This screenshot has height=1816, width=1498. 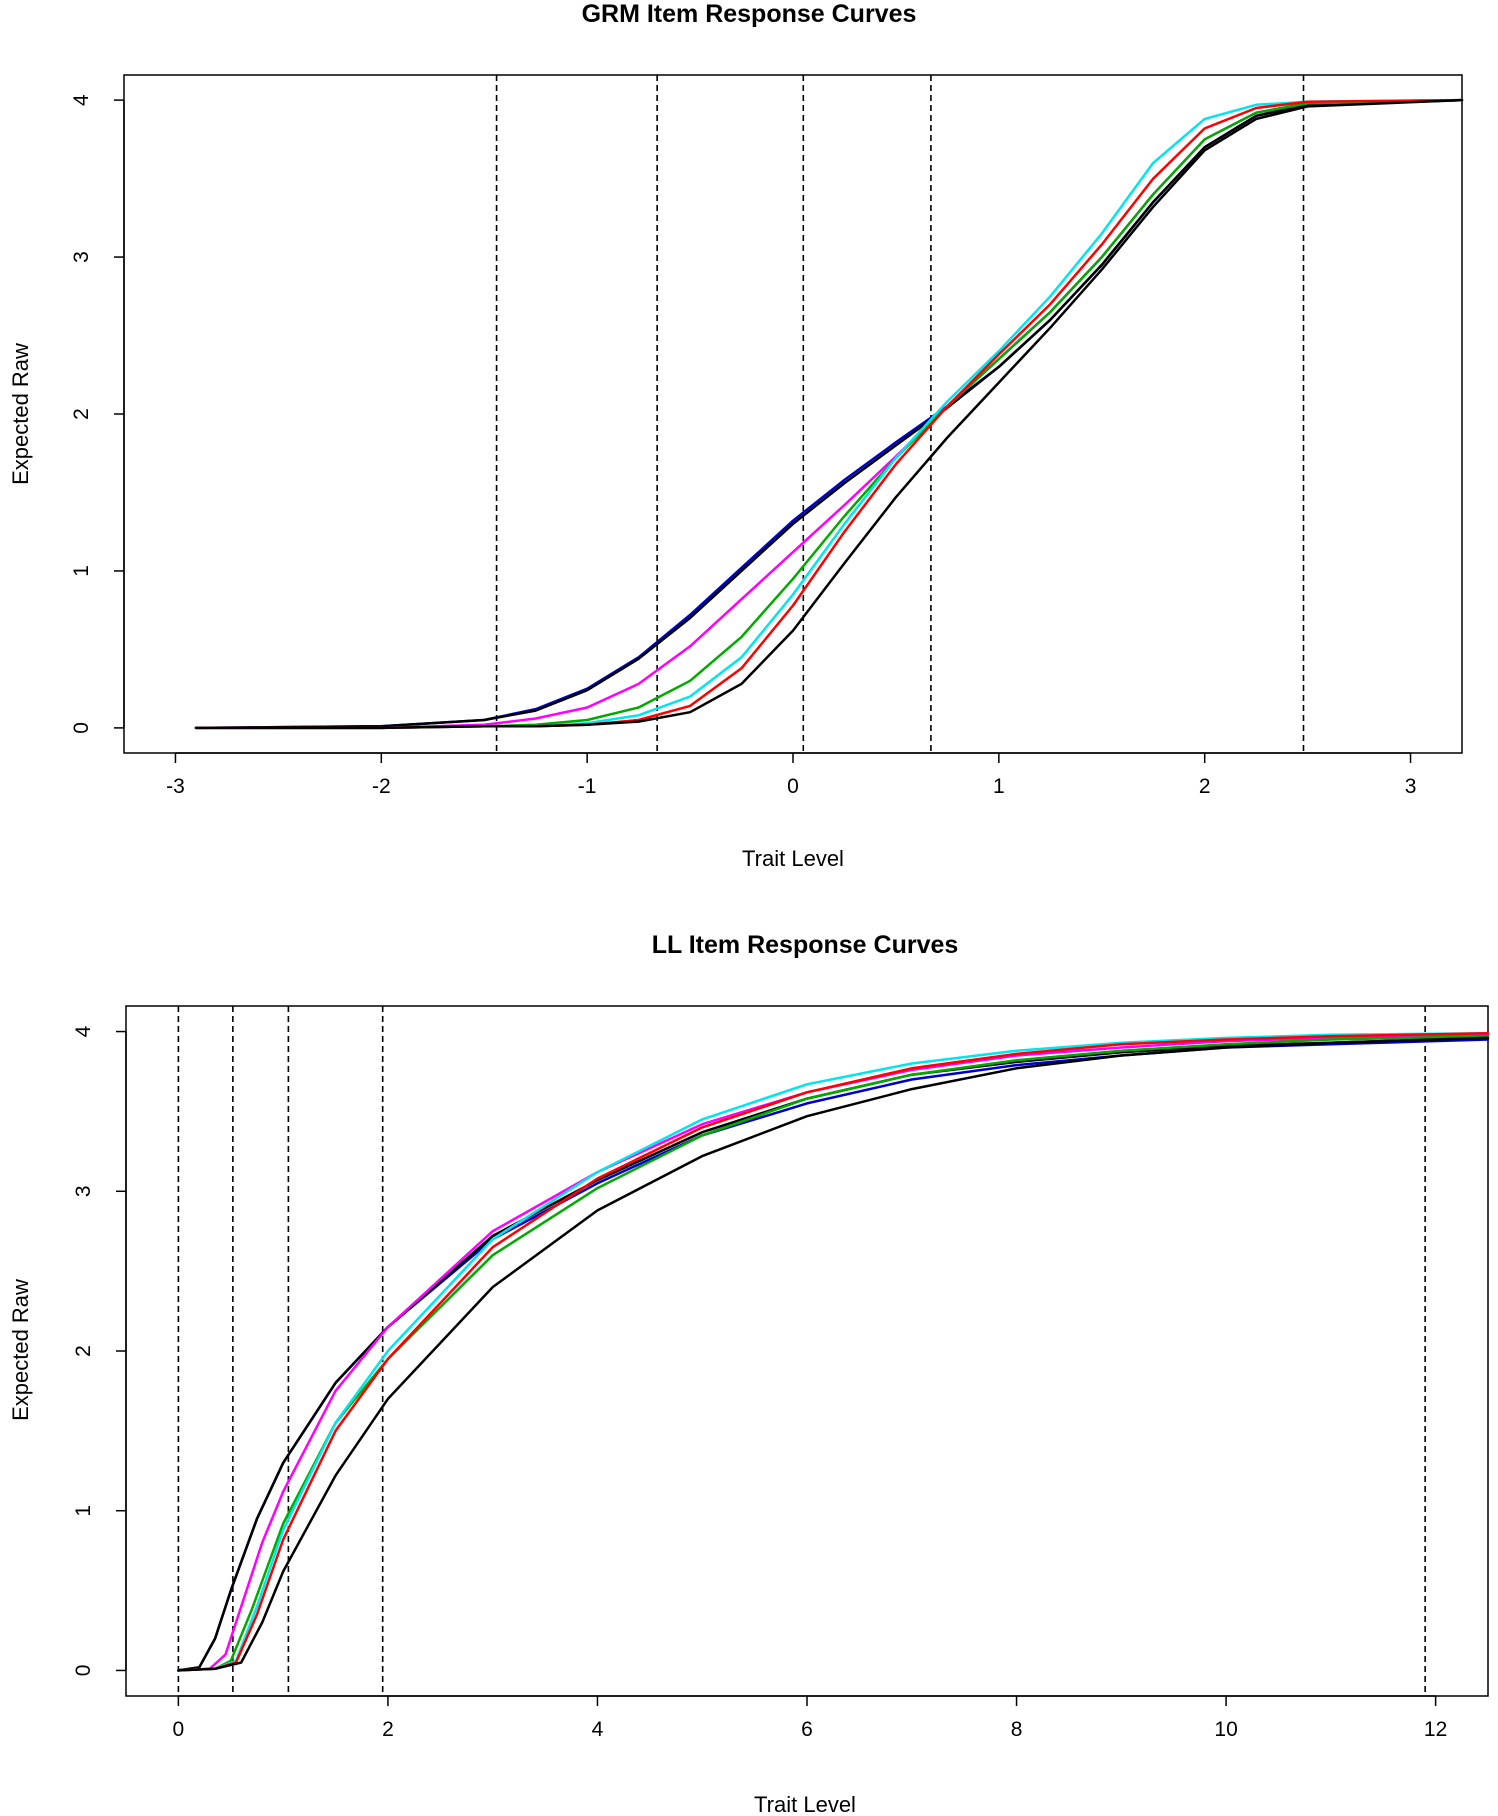 What do you see at coordinates (587, 786) in the screenshot?
I see `x-tick-label: -1` at bounding box center [587, 786].